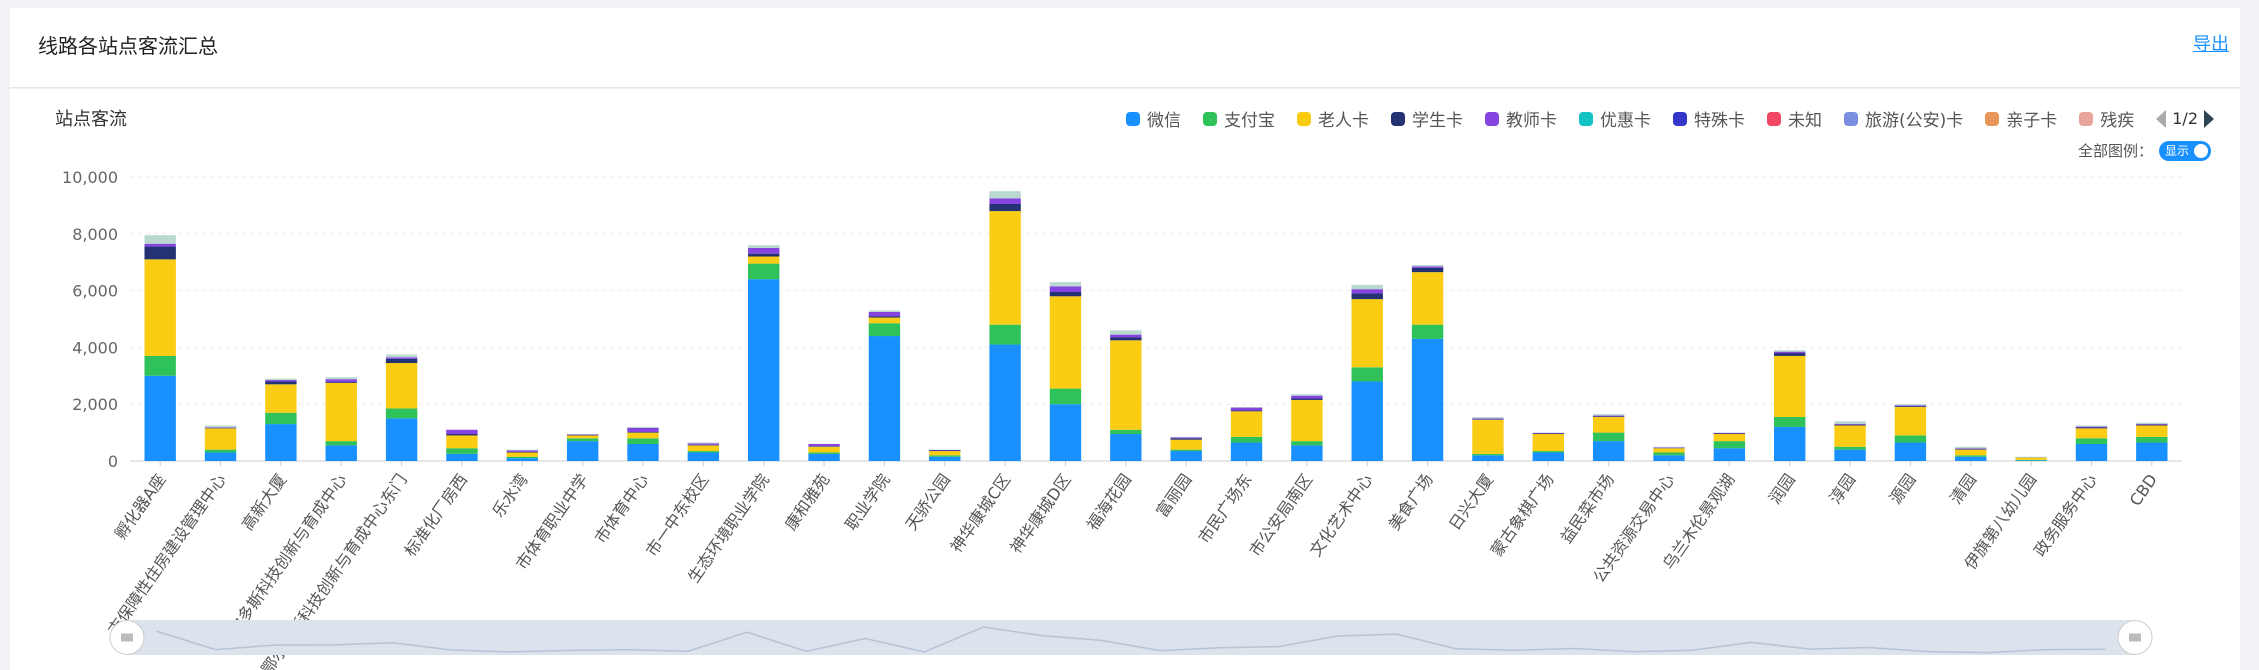 The height and width of the screenshot is (670, 2259). Describe the element at coordinates (1614, 118) in the screenshot. I see `legend-item: 优惠卡` at that location.